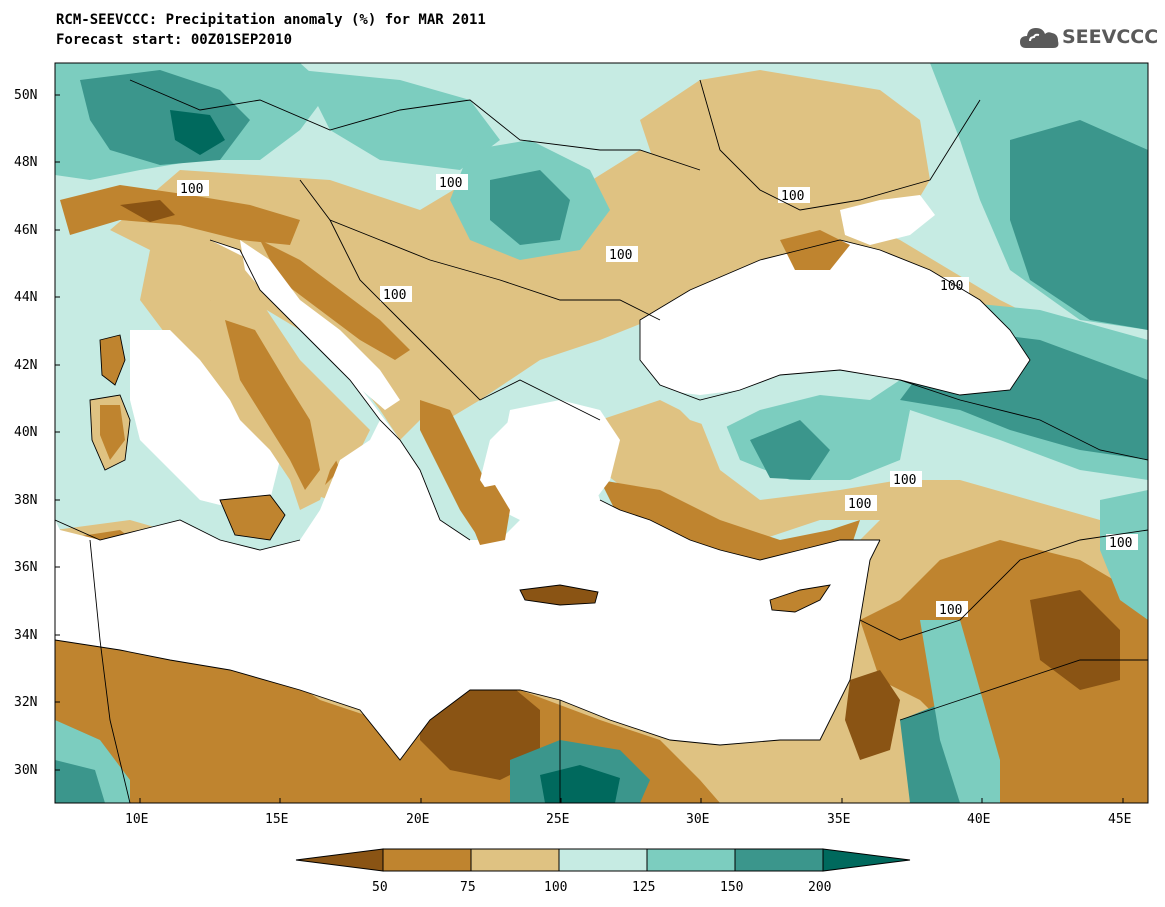 This screenshot has height=907, width=1165. What do you see at coordinates (147, 211) in the screenshot?
I see `dry-dark-alps` at bounding box center [147, 211].